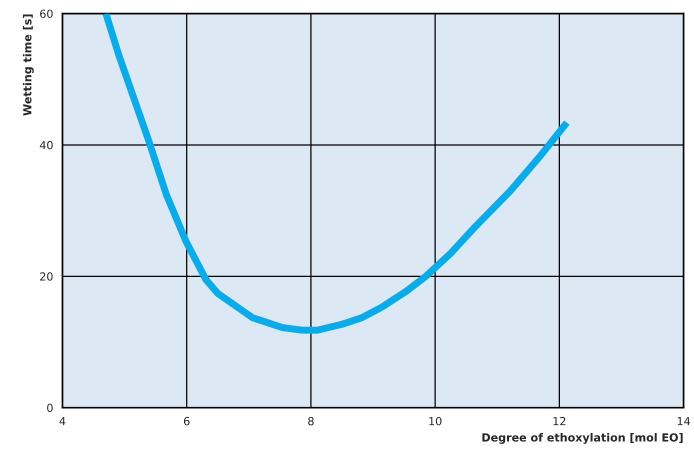  Describe the element at coordinates (187, 421) in the screenshot. I see `x-tick-label: 6` at that location.